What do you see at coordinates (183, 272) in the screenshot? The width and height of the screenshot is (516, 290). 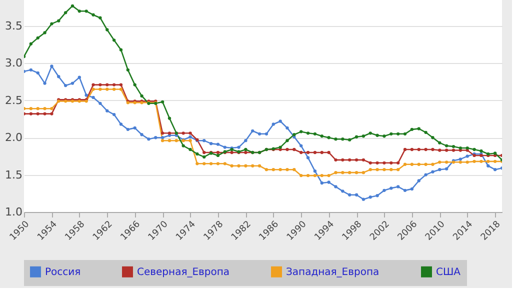 I see `legend-label: Северная_Европа` at bounding box center [183, 272].